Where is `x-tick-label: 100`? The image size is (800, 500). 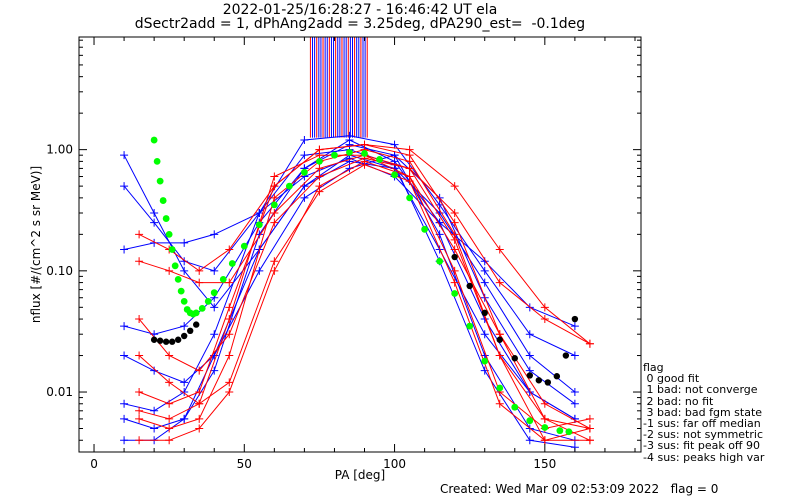 x-tick-label: 100 is located at coordinates (394, 464).